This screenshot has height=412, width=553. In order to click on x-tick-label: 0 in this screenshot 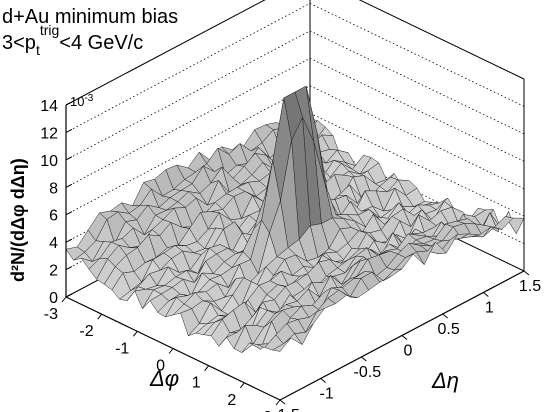, I will do `click(160, 366)`.